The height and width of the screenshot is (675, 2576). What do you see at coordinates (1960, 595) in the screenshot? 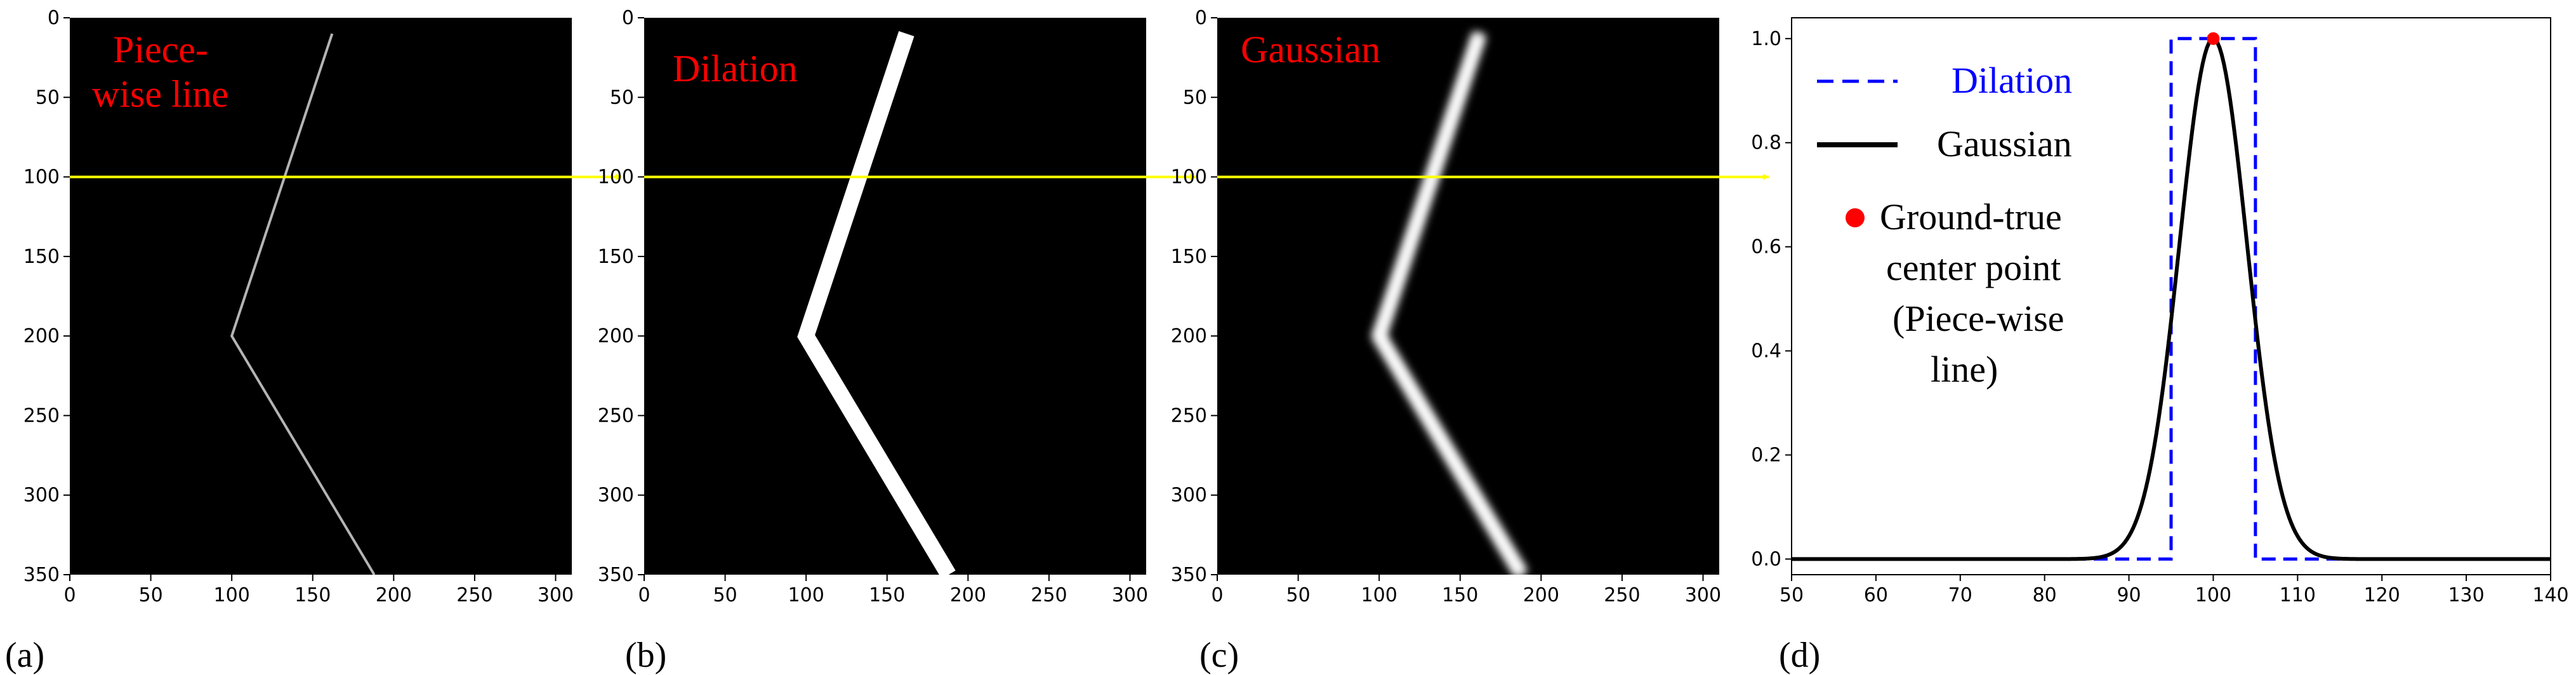
I see `x-tick-label: 70` at bounding box center [1960, 595].